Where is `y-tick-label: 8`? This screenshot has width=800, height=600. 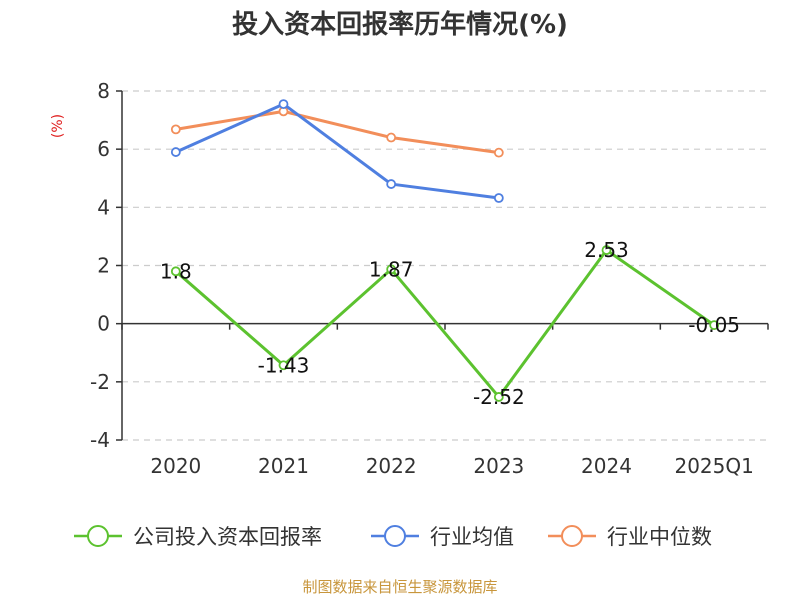
y-tick-label: 8 is located at coordinates (103, 91).